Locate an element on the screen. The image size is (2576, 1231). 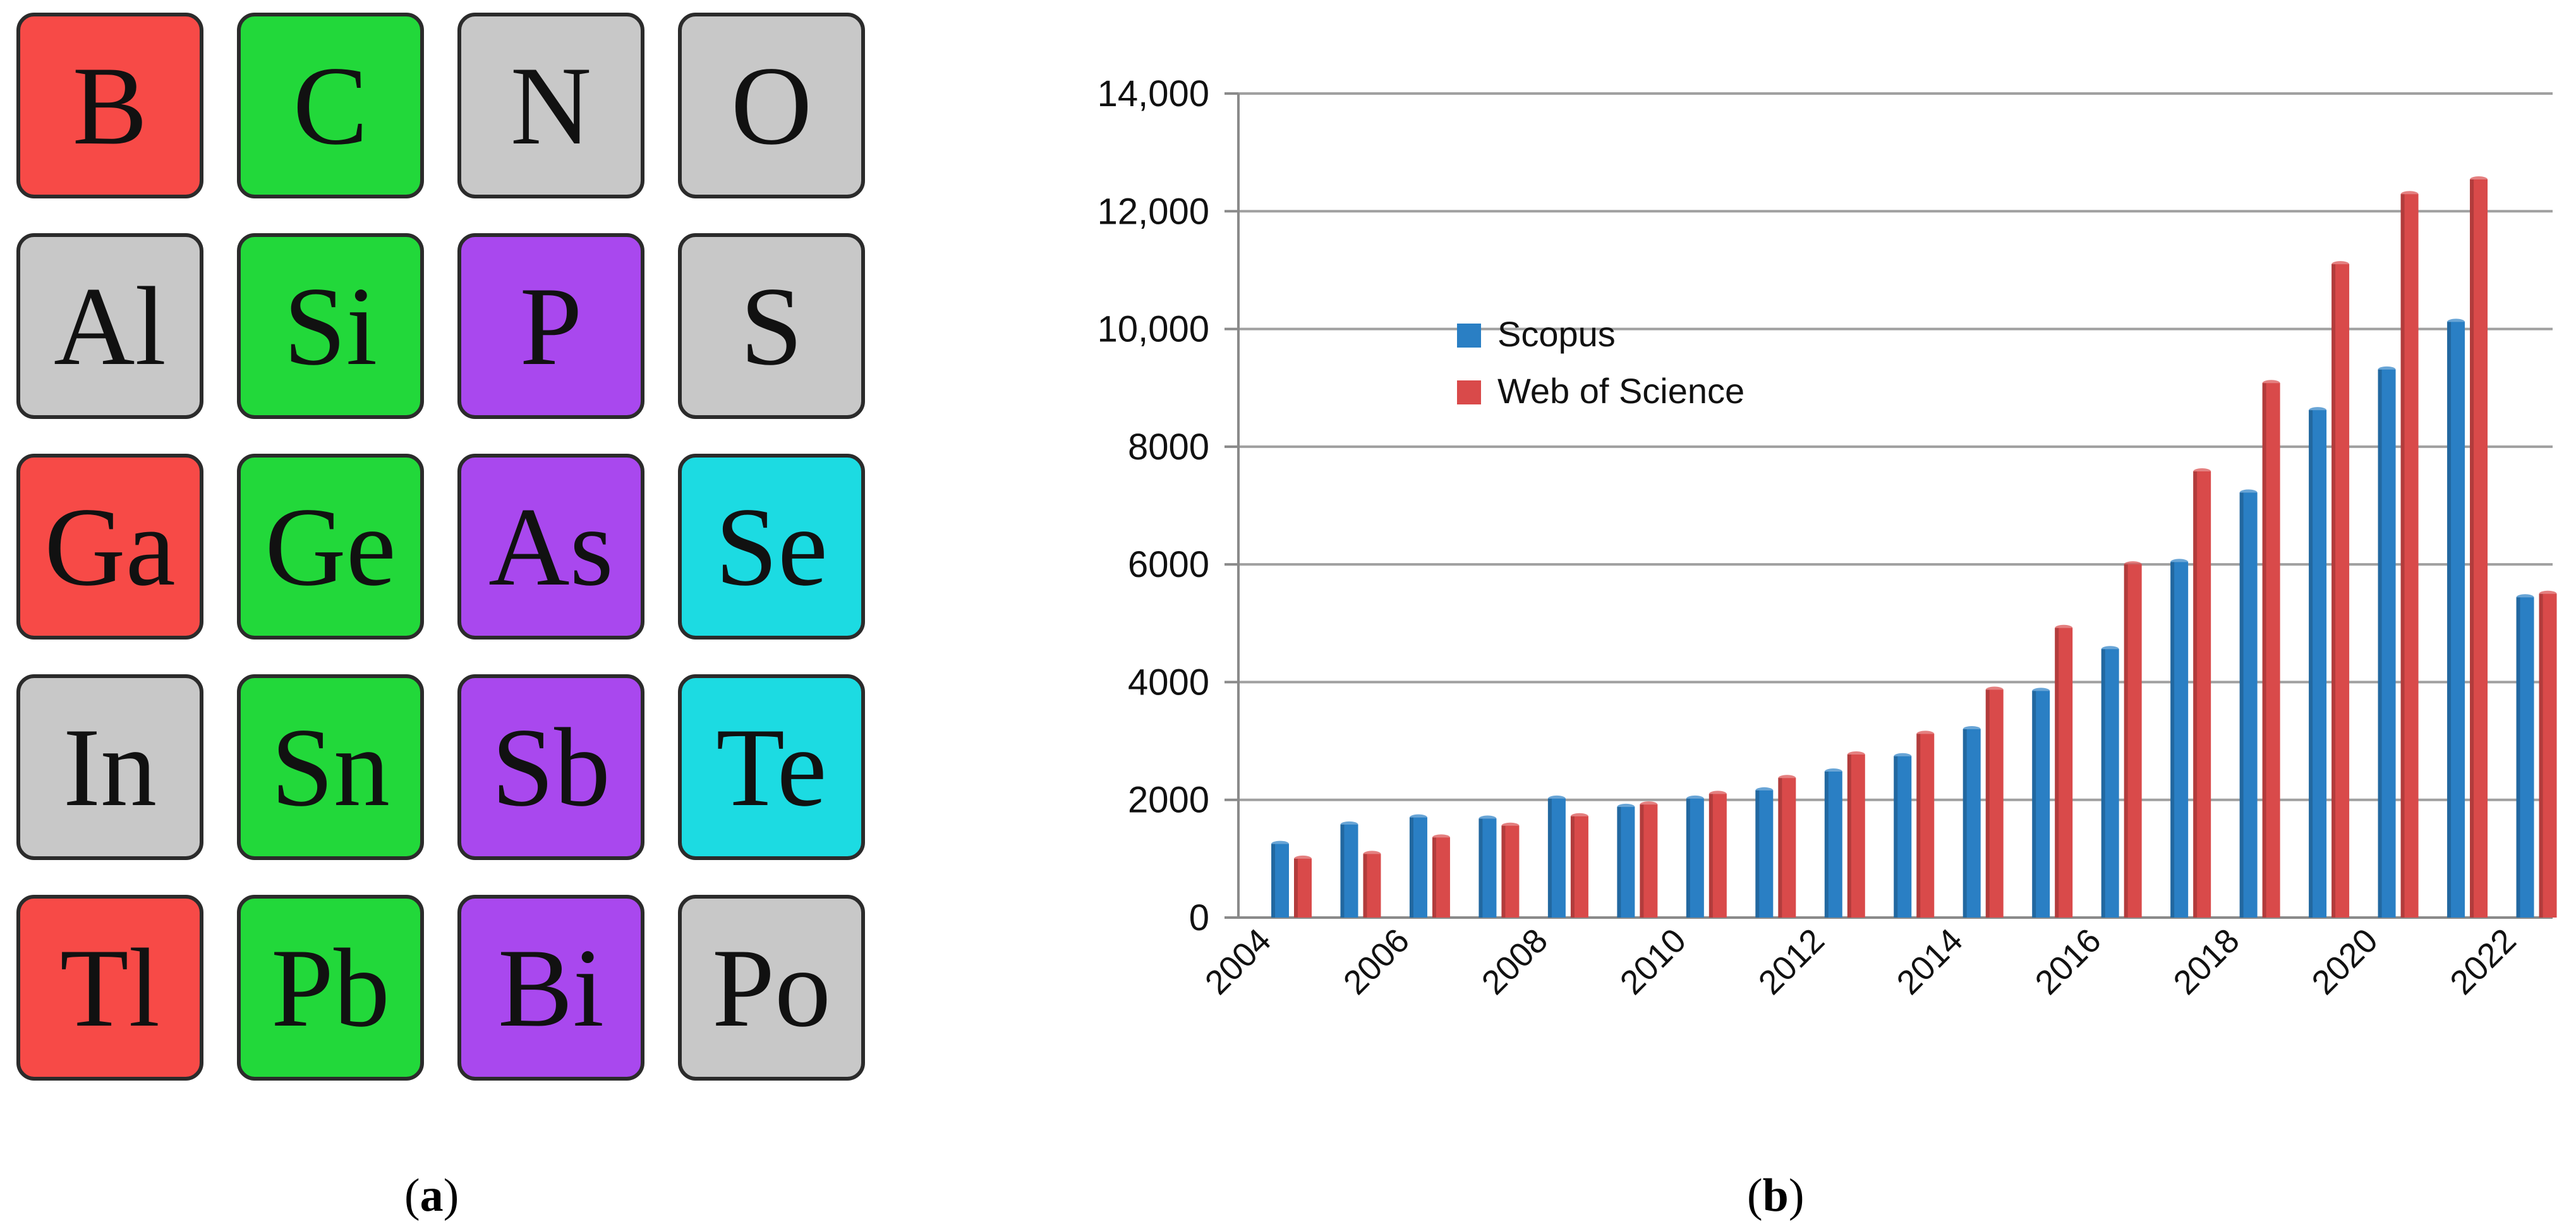
bar-web-of-science-2022 is located at coordinates (2548, 754).